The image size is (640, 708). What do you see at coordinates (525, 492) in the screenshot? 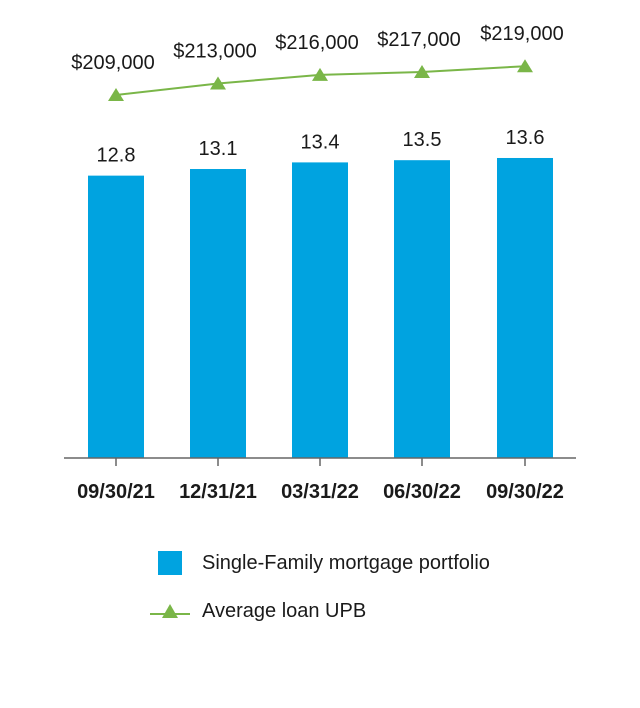
I see `x-tick-label: 09/30/22` at bounding box center [525, 492].